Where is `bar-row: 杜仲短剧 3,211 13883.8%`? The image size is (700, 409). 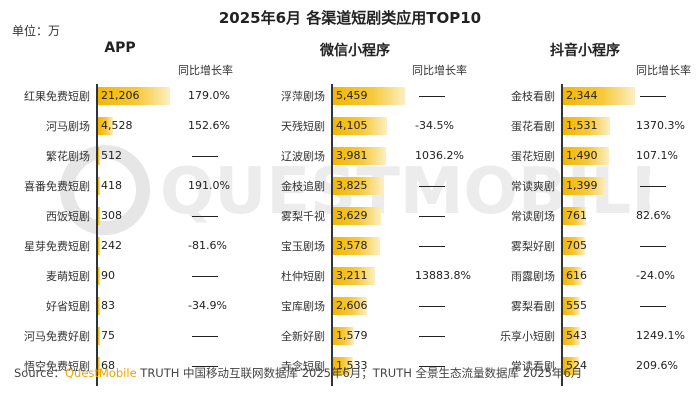
bar-row: 杜仲短剧 3,211 13883.8% is located at coordinates (376, 276).